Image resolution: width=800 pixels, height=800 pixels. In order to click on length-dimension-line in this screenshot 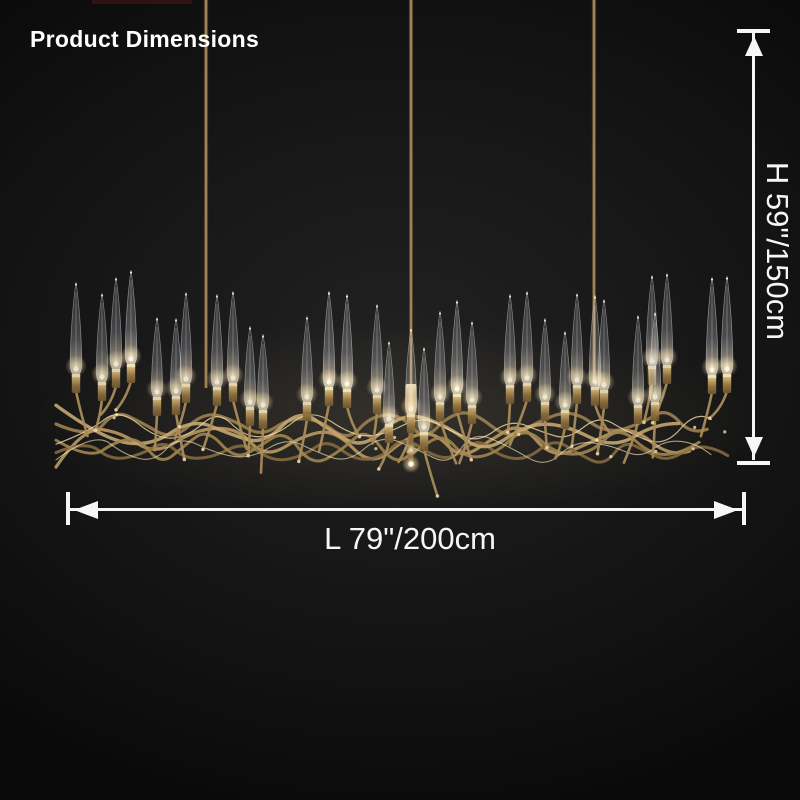, I will do `click(406, 509)`.